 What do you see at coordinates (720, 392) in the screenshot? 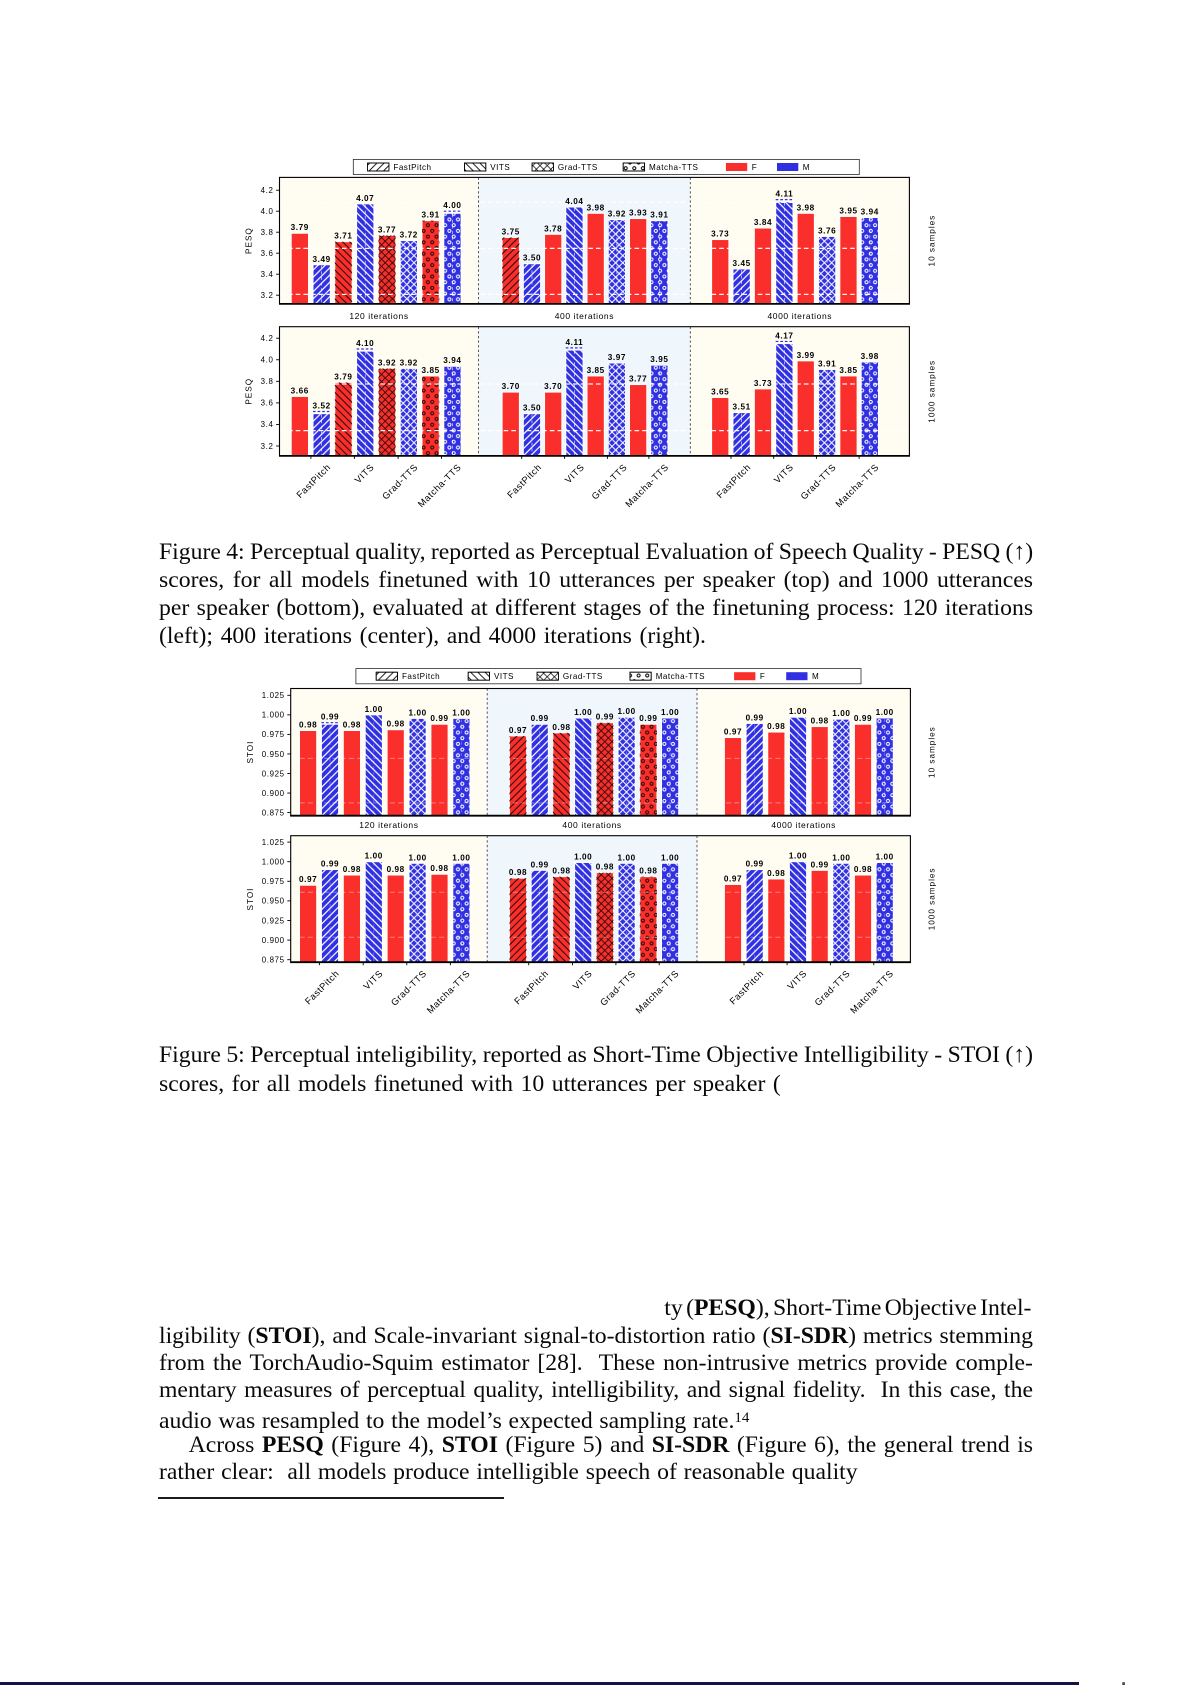
I see `svg-text: 3.65` at bounding box center [720, 392].